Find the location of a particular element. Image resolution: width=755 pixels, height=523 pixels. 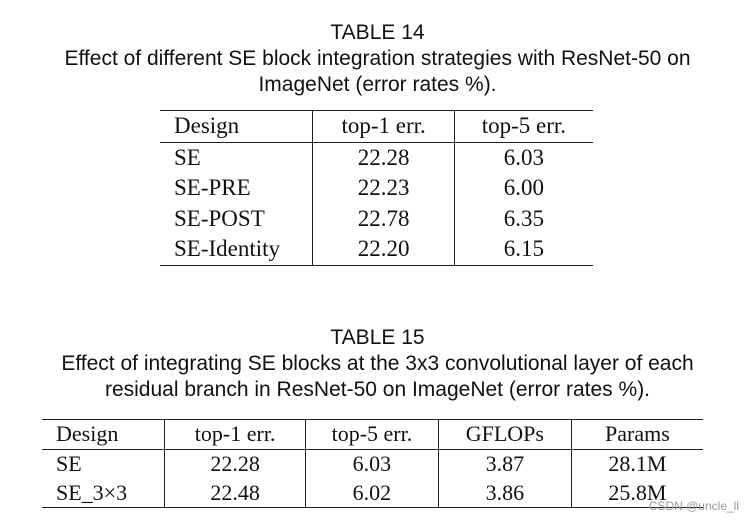

cell-top1-err: 22.78 is located at coordinates (383, 218).